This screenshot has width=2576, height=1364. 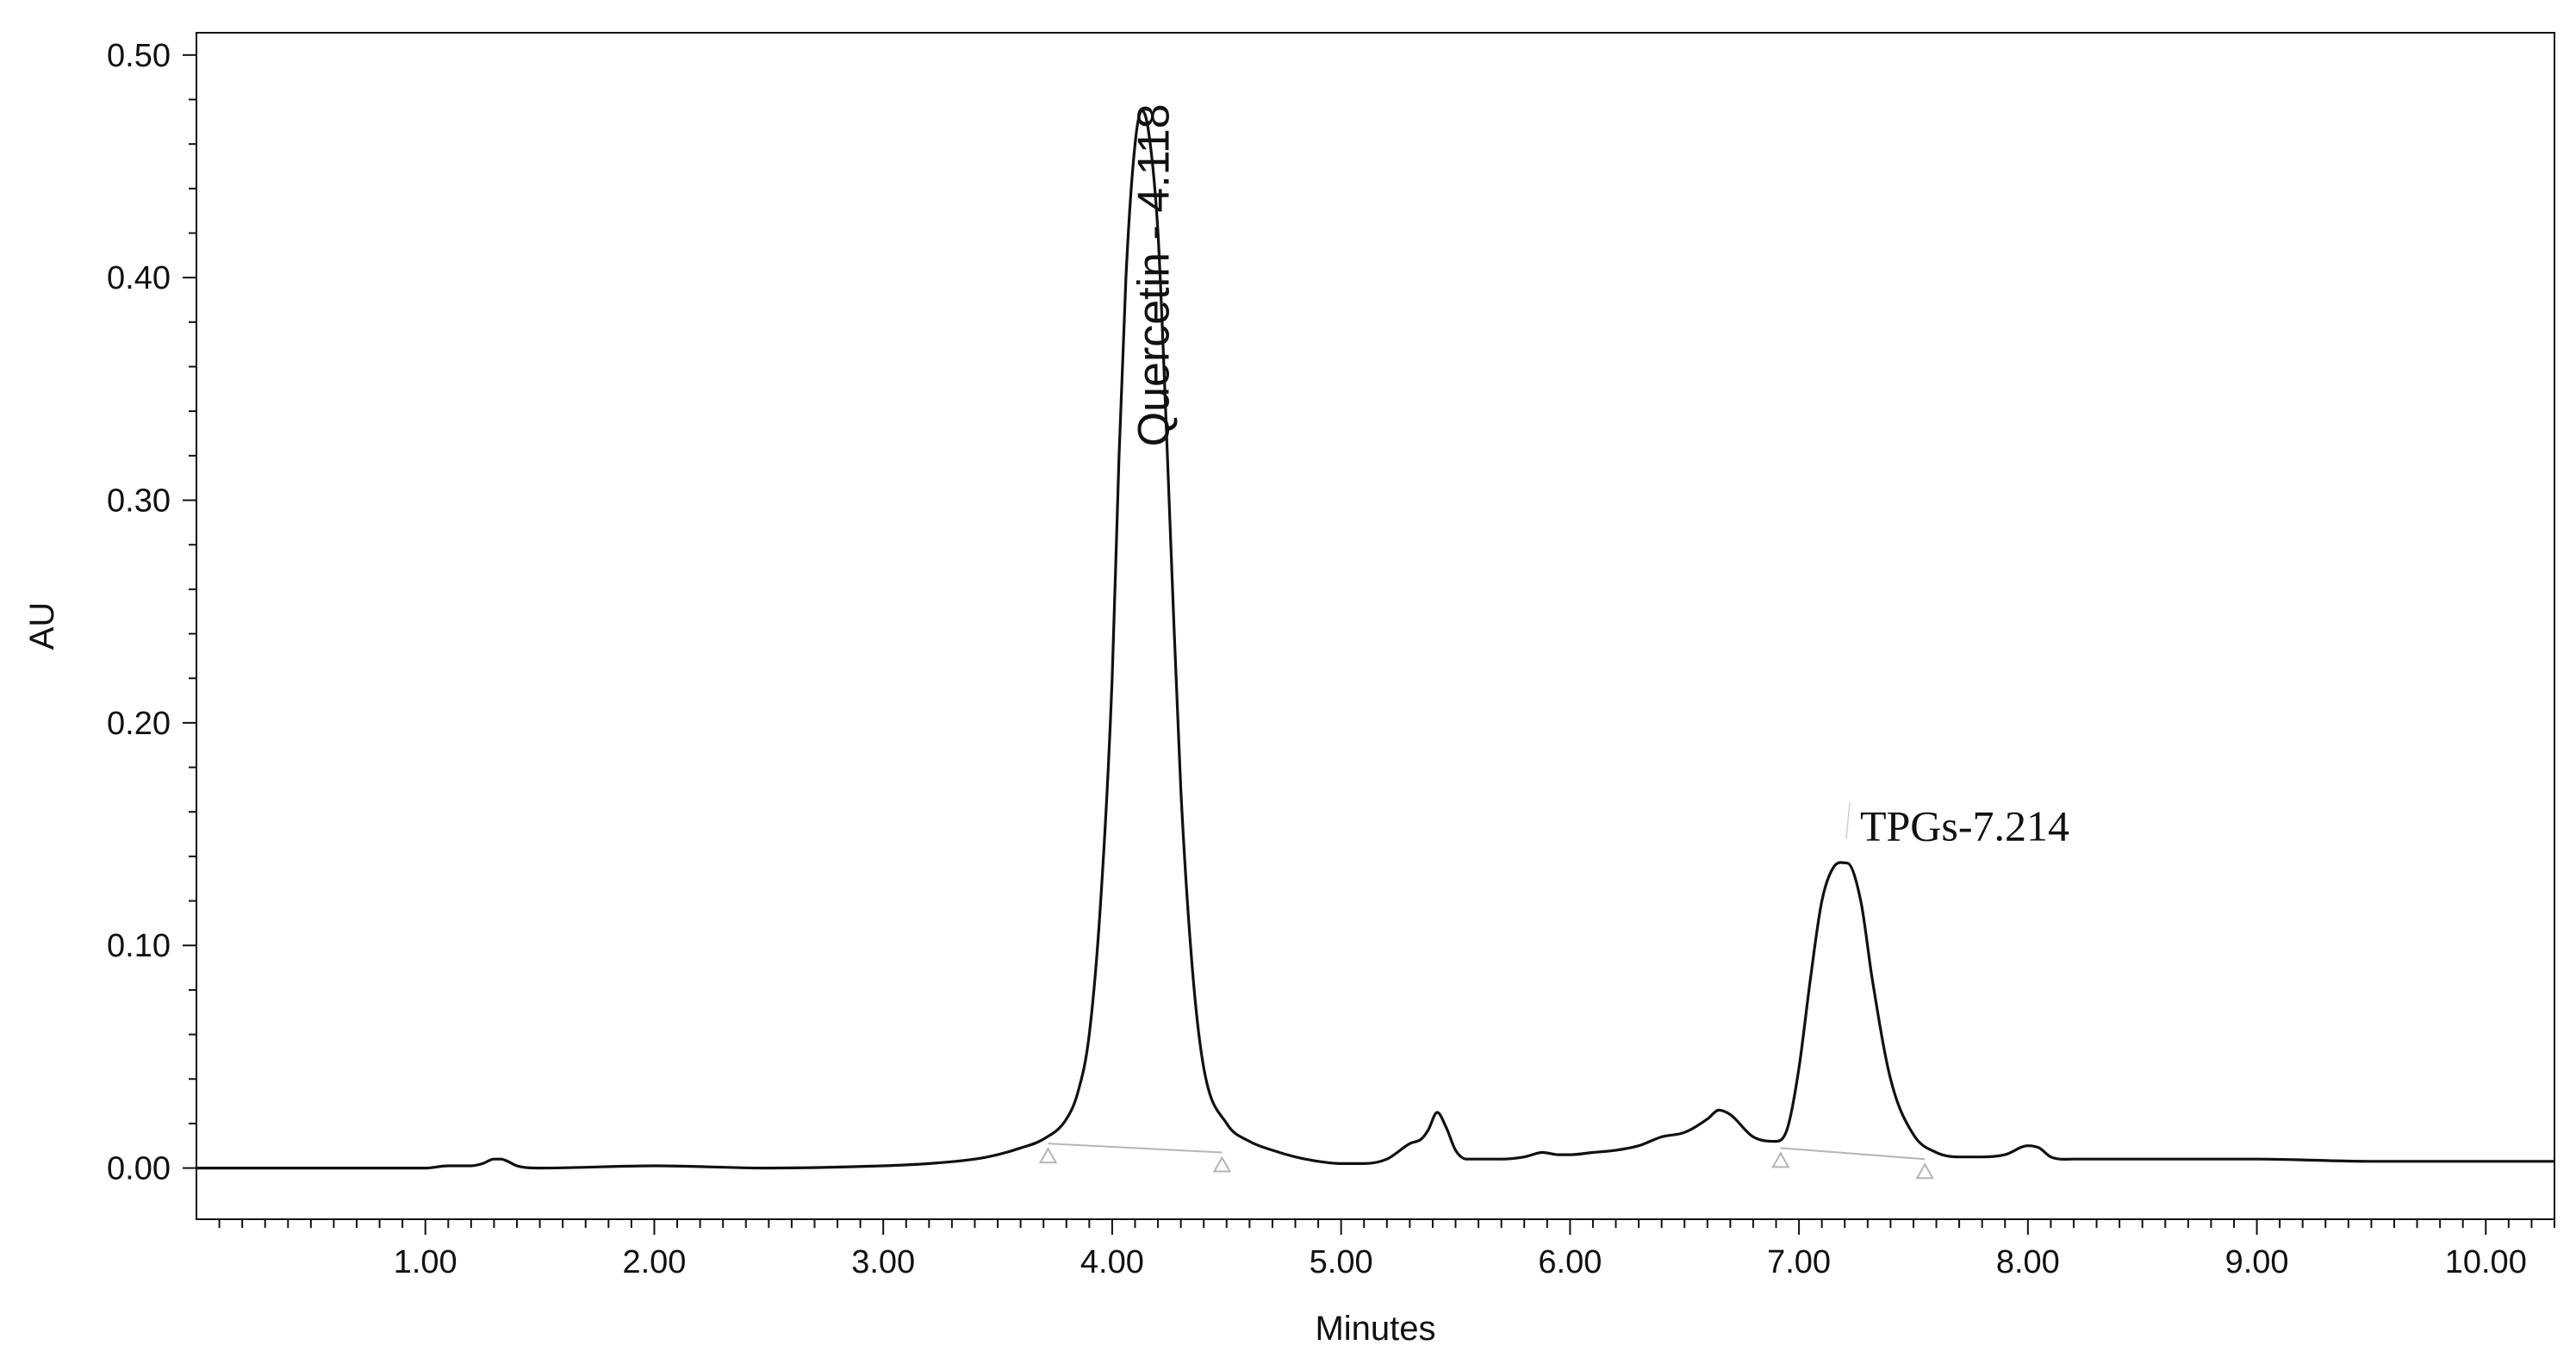 I want to click on x-tick-label: 9.00, so click(x=2257, y=1262).